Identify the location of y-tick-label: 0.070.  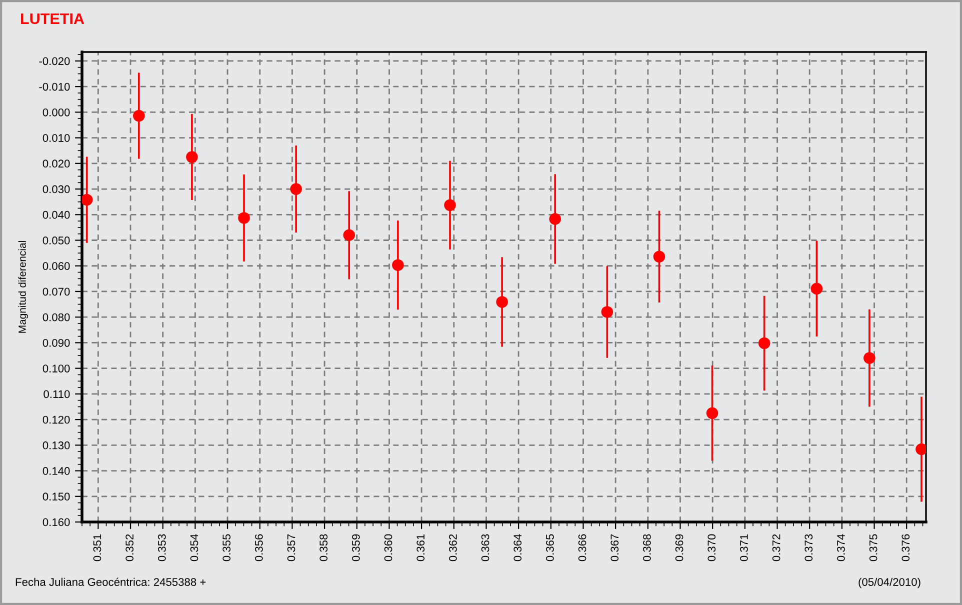
(56, 292).